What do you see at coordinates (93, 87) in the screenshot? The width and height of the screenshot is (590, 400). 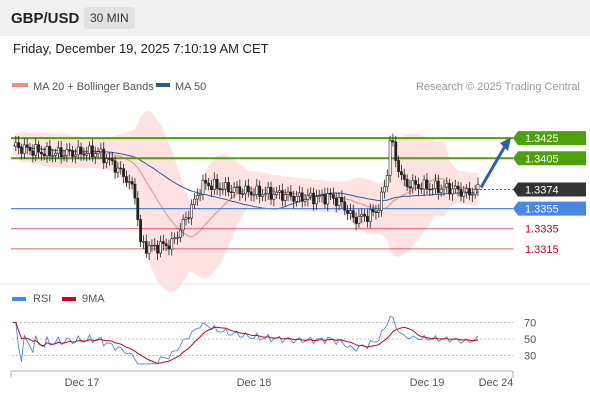 I see `ma20-legend-label: MA 20 + Bollinger Bands` at bounding box center [93, 87].